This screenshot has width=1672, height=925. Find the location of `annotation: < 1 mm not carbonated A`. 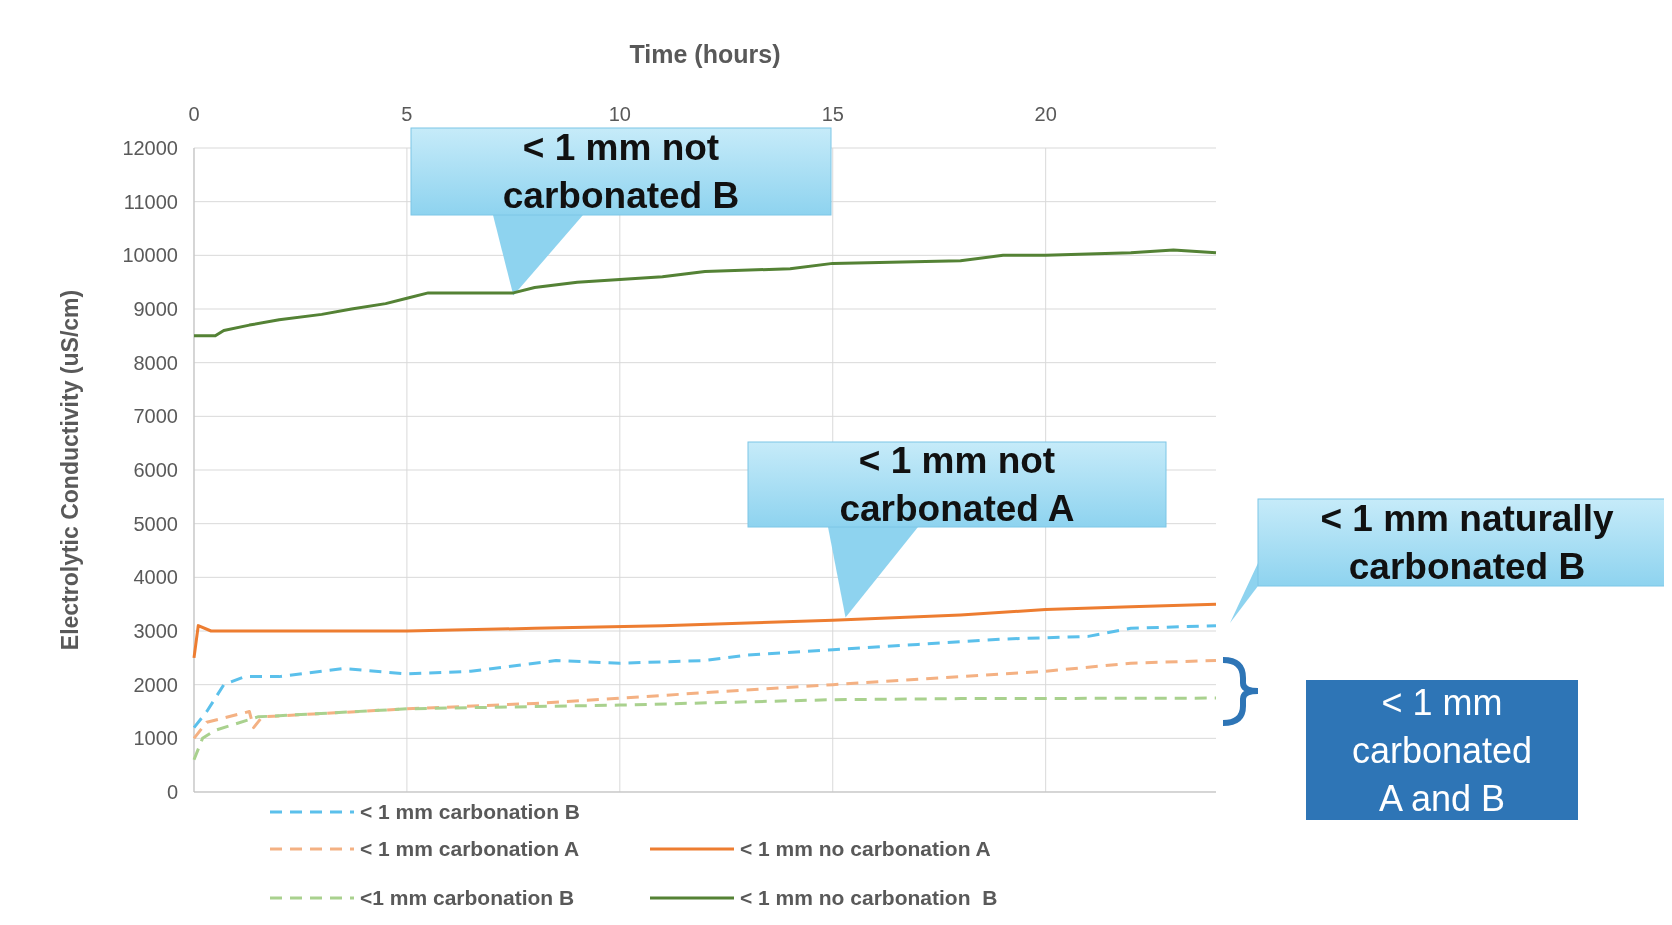

annotation: < 1 mm not carbonated A is located at coordinates (957, 485).